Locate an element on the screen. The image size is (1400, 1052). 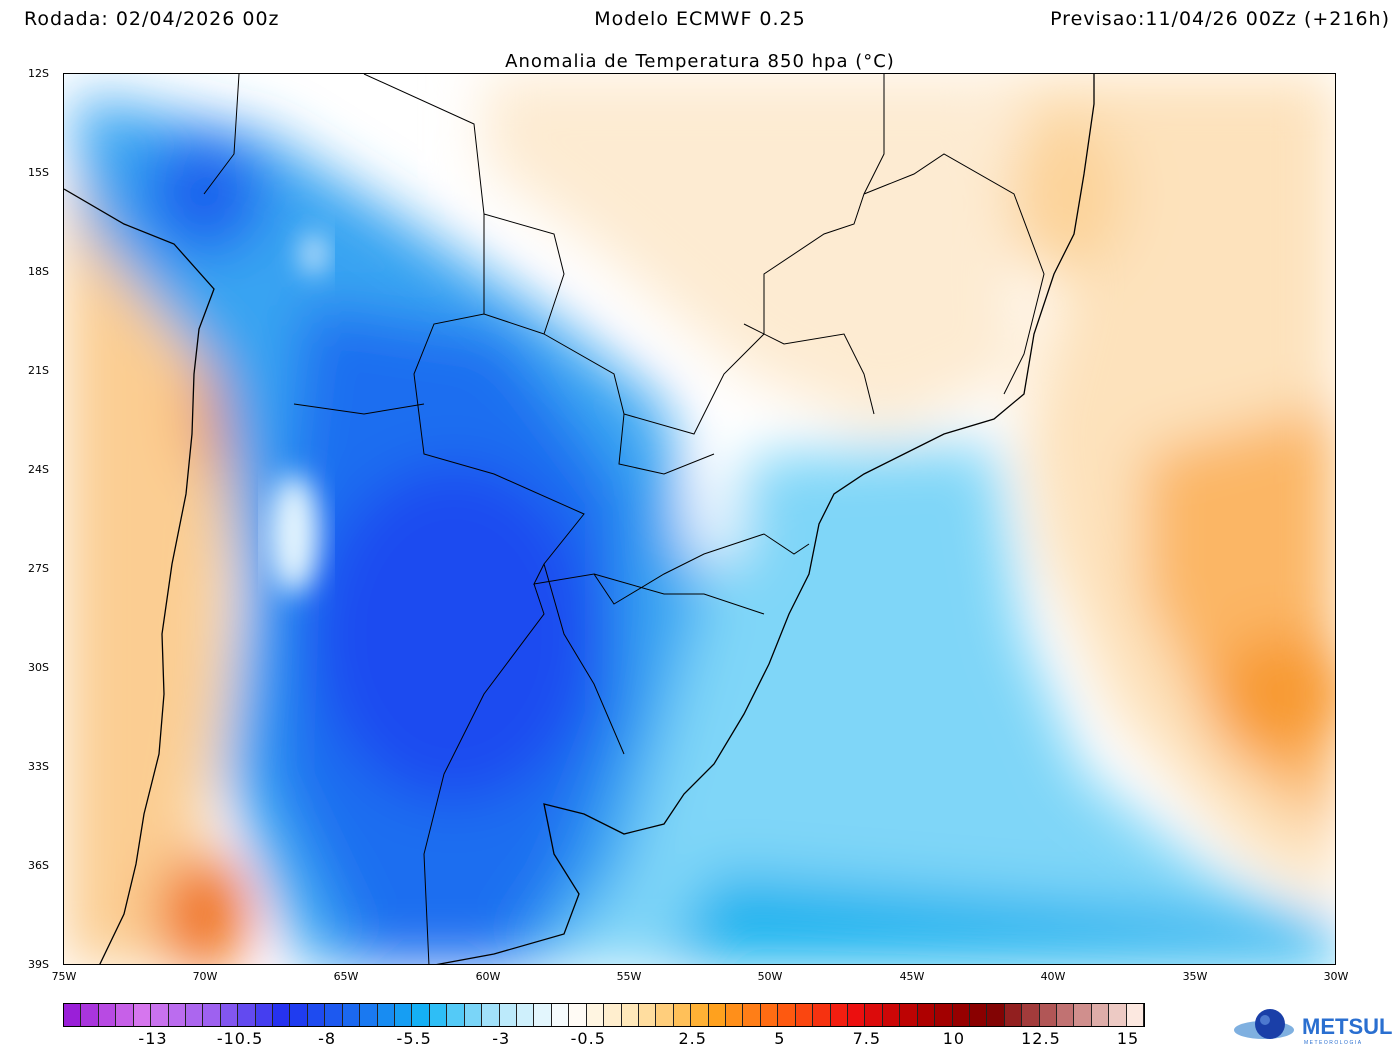
colorbar-label: 12.5 is located at coordinates (1041, 1038).